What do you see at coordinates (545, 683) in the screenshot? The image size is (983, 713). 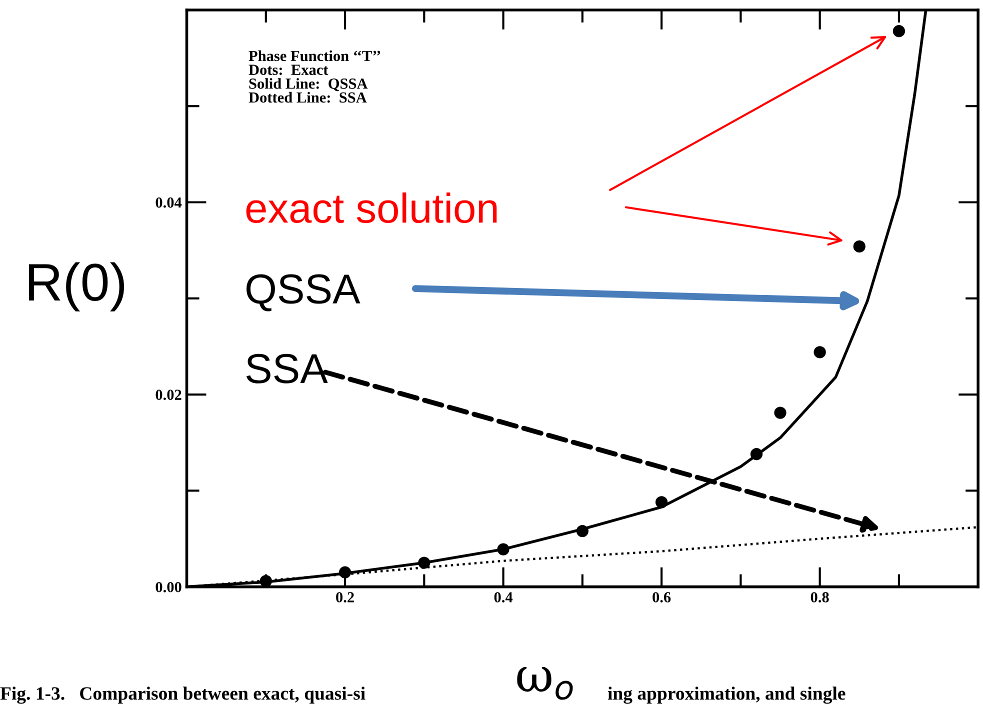 I see `x-axis-title: ω$_{o}$` at bounding box center [545, 683].